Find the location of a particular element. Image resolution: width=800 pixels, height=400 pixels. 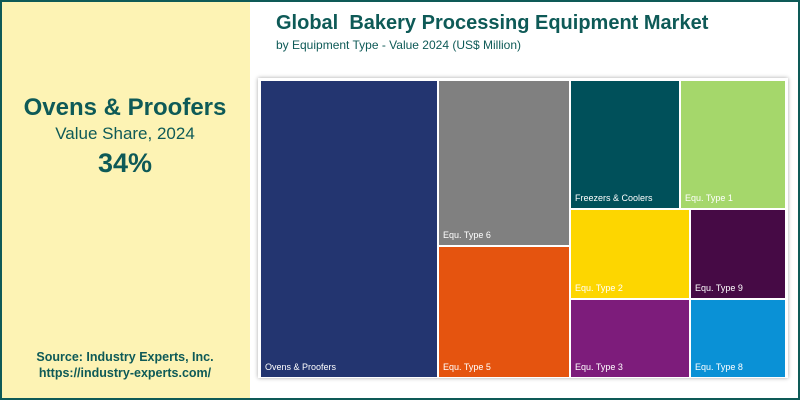

treemap-cell-equ-type-9: Equ. Type 9 is located at coordinates (738, 254).